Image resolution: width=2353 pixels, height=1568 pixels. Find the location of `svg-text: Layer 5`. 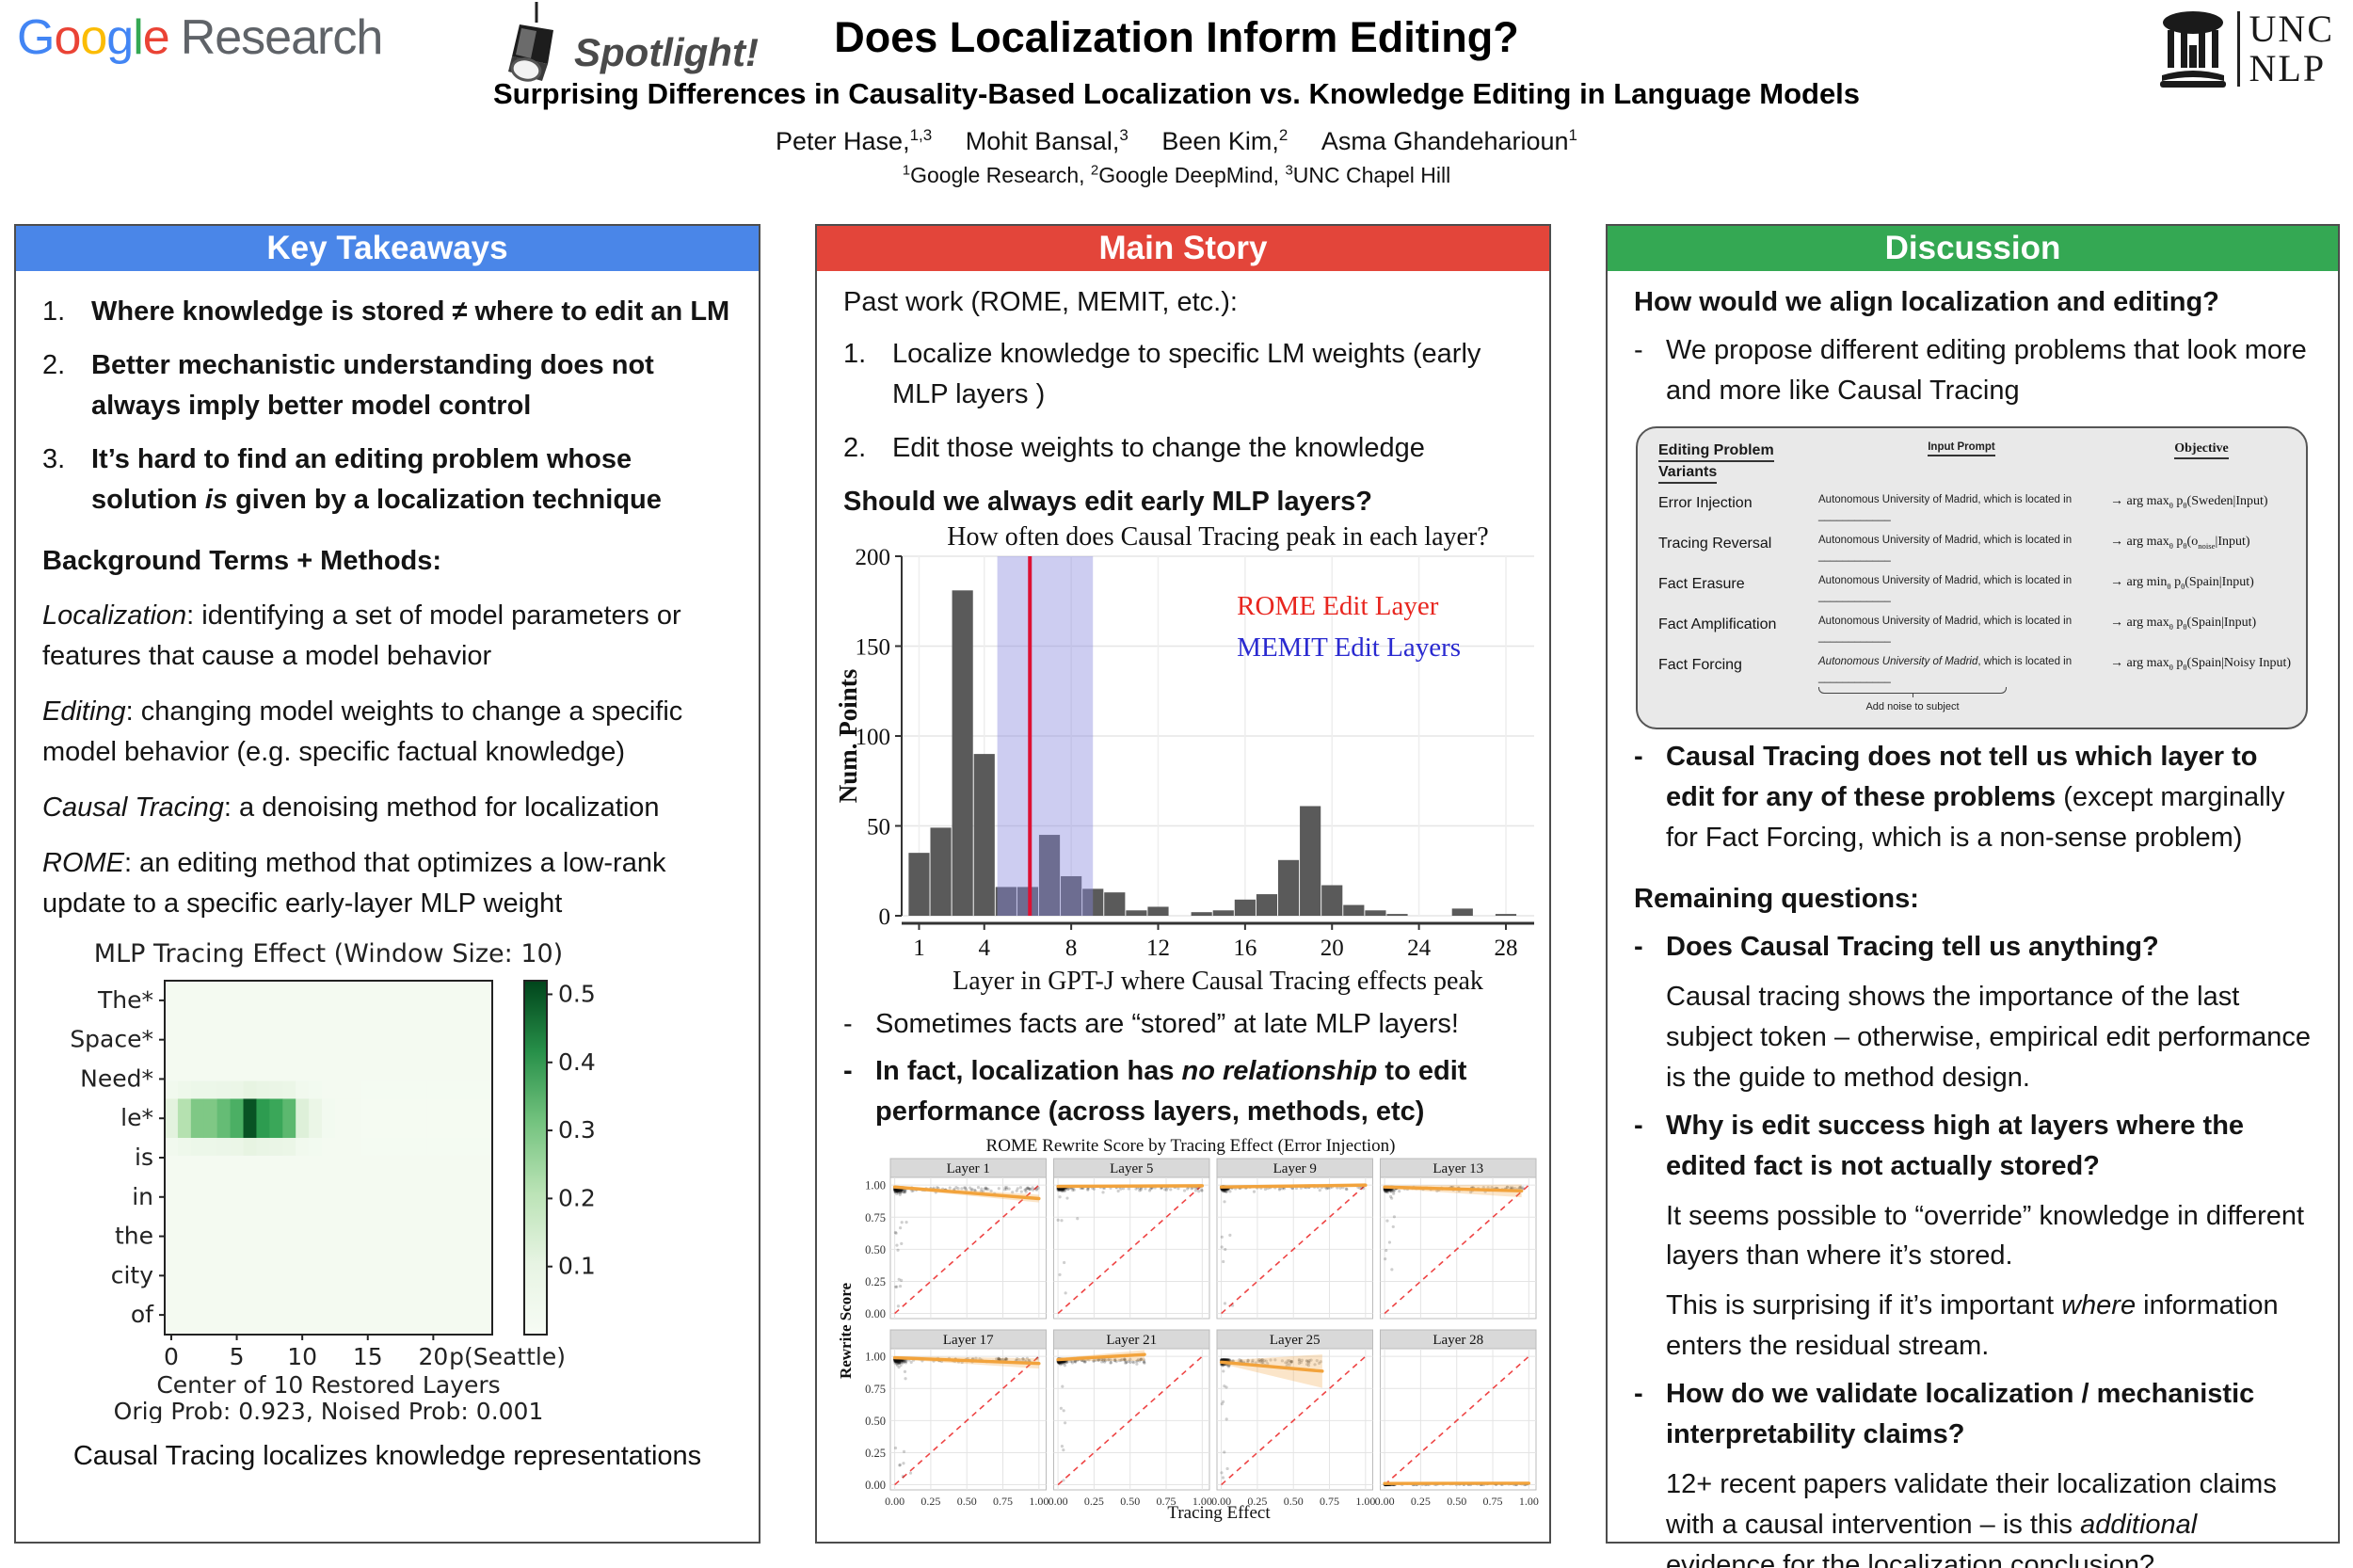

svg-text: Layer 5 is located at coordinates (1132, 1168).